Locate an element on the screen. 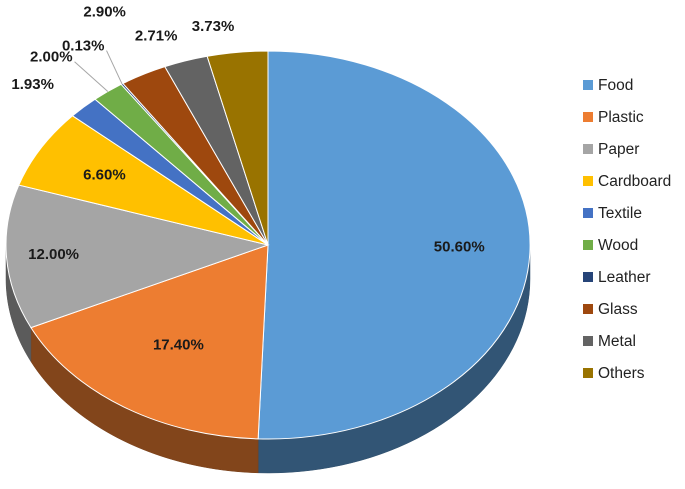 This screenshot has height=489, width=685. legend-swatch-cardboard is located at coordinates (588, 181).